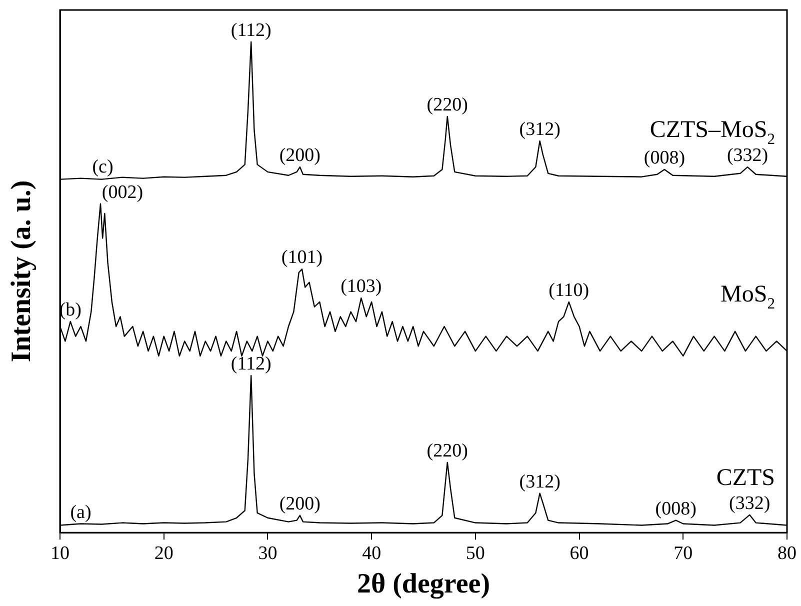 The image size is (801, 606). What do you see at coordinates (302, 257) in the screenshot?
I see `annotation: (101)` at bounding box center [302, 257].